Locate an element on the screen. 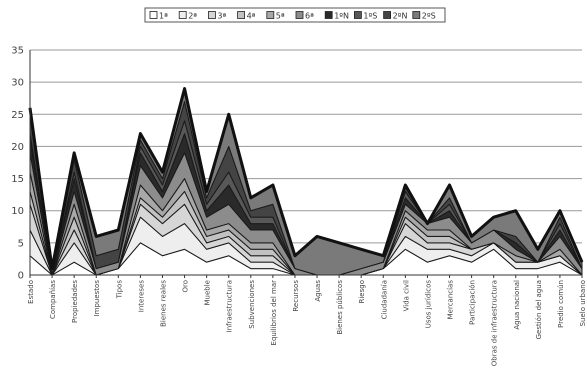 The height and width of the screenshot is (379, 587). legend-frame is located at coordinates (295, 15).